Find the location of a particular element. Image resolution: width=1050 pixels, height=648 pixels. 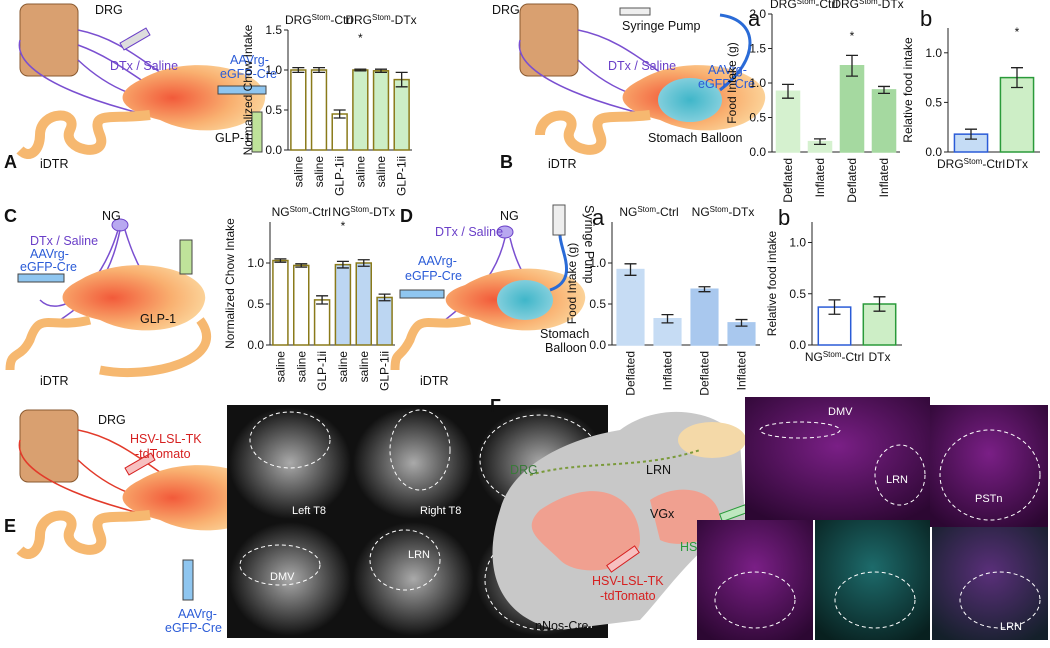

x-tick-label-part: -Ctrl is located at coordinates (853, 357).